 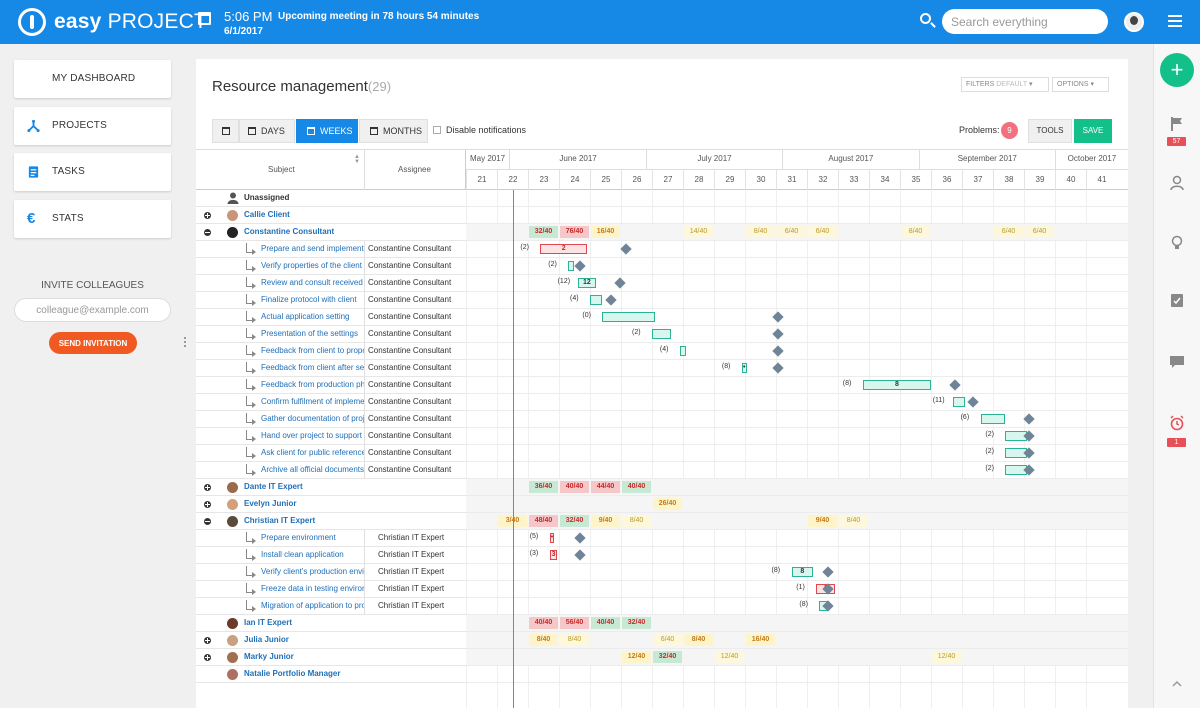 What do you see at coordinates (311, 265) in the screenshot?
I see `row-subject: Verify properties of the client` at bounding box center [311, 265].